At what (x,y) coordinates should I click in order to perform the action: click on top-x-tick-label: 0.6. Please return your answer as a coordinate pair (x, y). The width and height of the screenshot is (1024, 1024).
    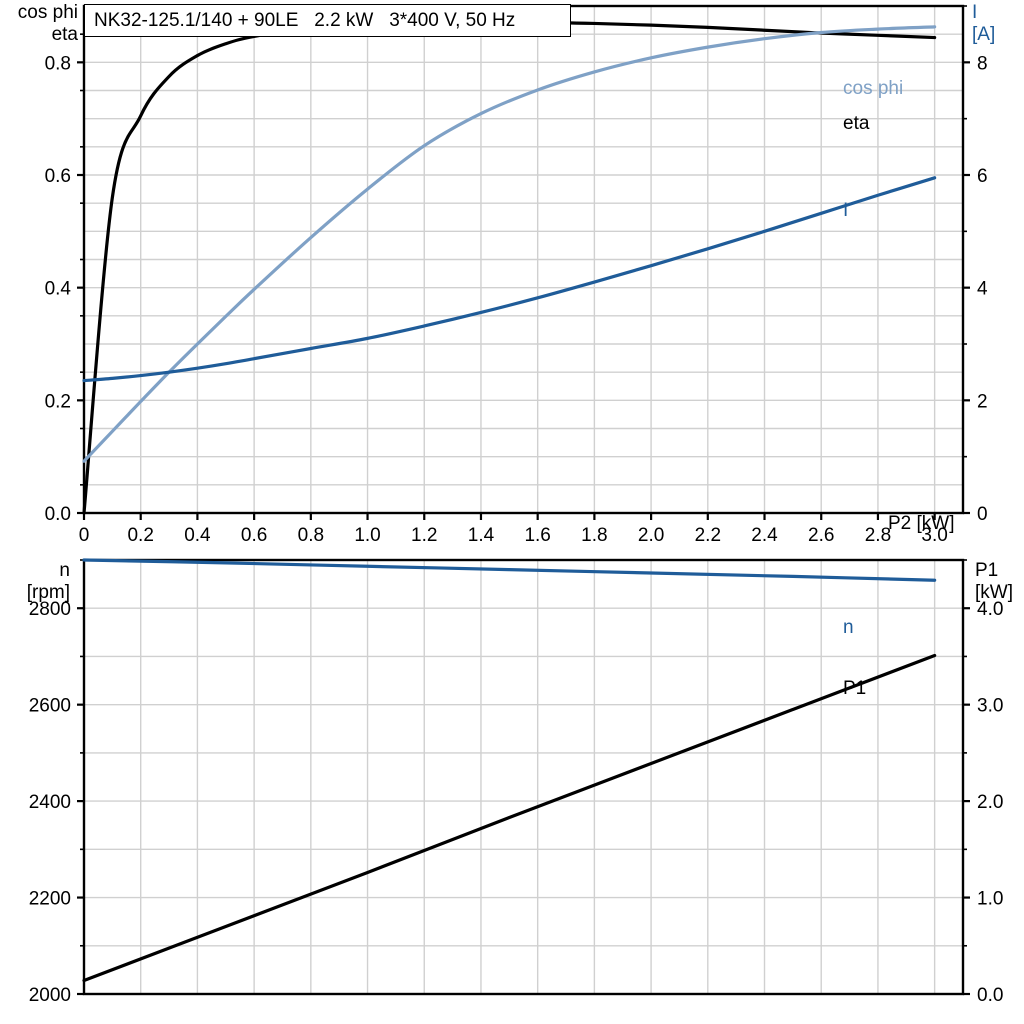
    Looking at the image, I should click on (254, 535).